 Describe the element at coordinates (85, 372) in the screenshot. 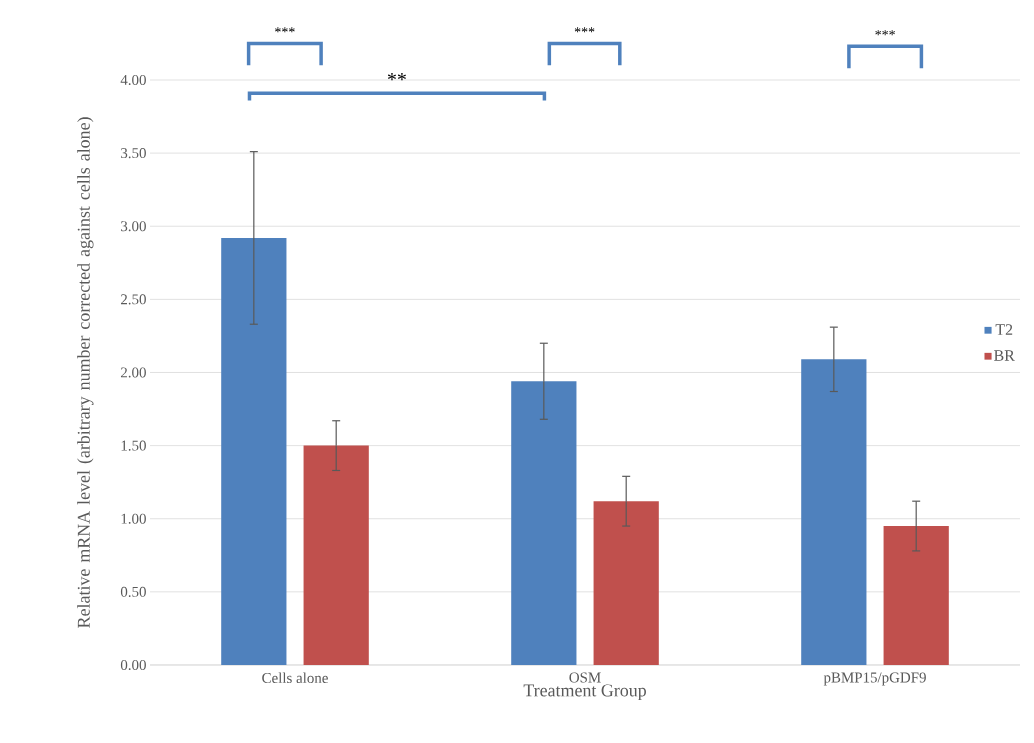

I see `y-axis-title: Relative mRNA level (arbitrary number corrected against cells alone)` at that location.